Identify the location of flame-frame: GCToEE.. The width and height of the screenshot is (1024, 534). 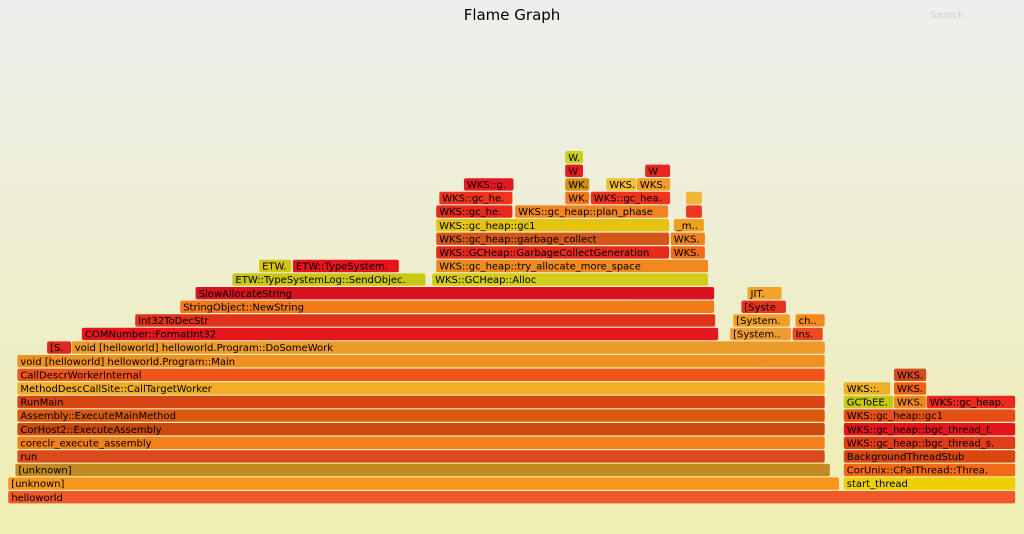
(868, 402).